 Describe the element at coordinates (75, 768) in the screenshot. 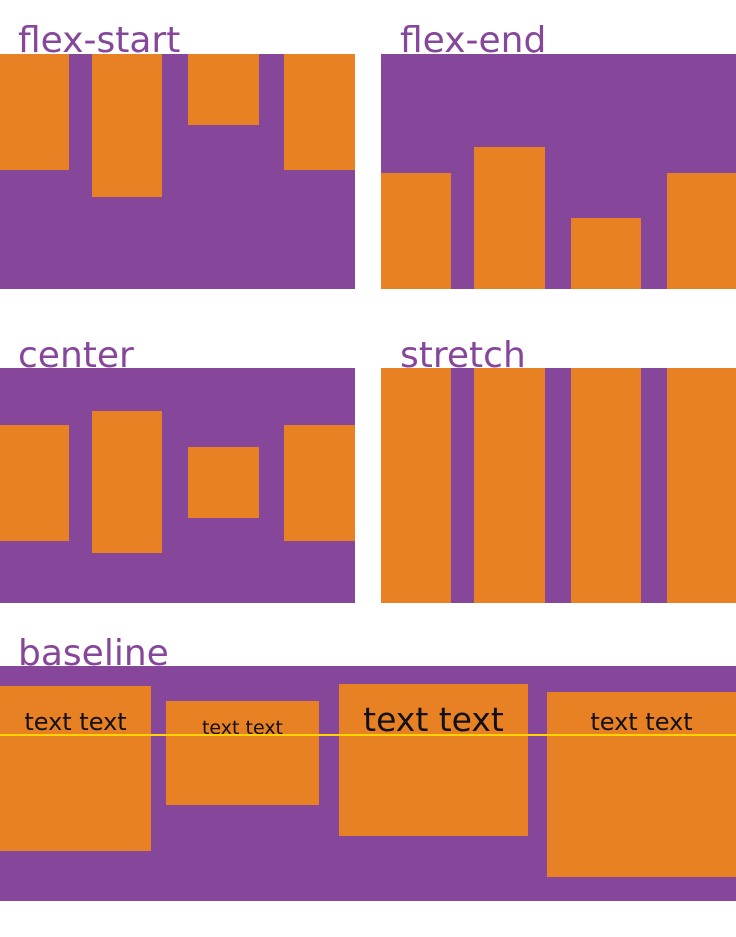

I see `baseline-item-1: text text` at that location.